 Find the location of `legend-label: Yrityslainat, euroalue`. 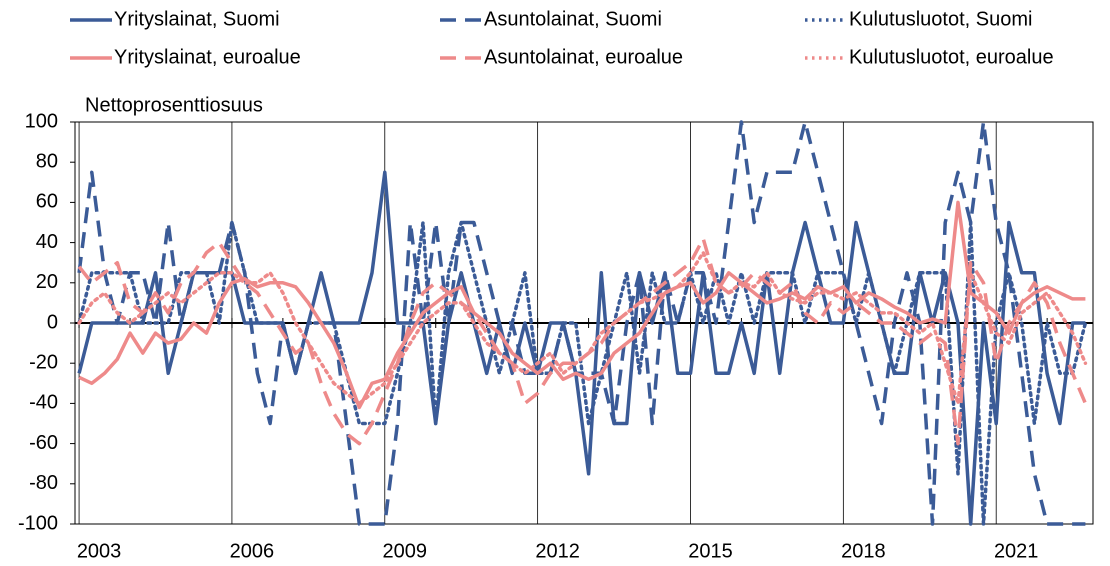

legend-label: Yrityslainat, euroalue is located at coordinates (207, 57).